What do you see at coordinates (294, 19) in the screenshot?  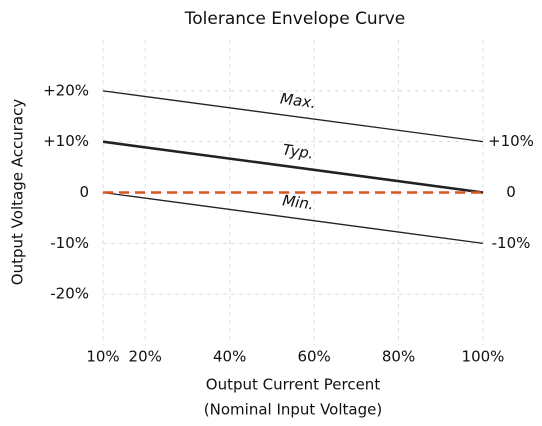 I see `chart-title: Tolerance Envelope Curve` at bounding box center [294, 19].